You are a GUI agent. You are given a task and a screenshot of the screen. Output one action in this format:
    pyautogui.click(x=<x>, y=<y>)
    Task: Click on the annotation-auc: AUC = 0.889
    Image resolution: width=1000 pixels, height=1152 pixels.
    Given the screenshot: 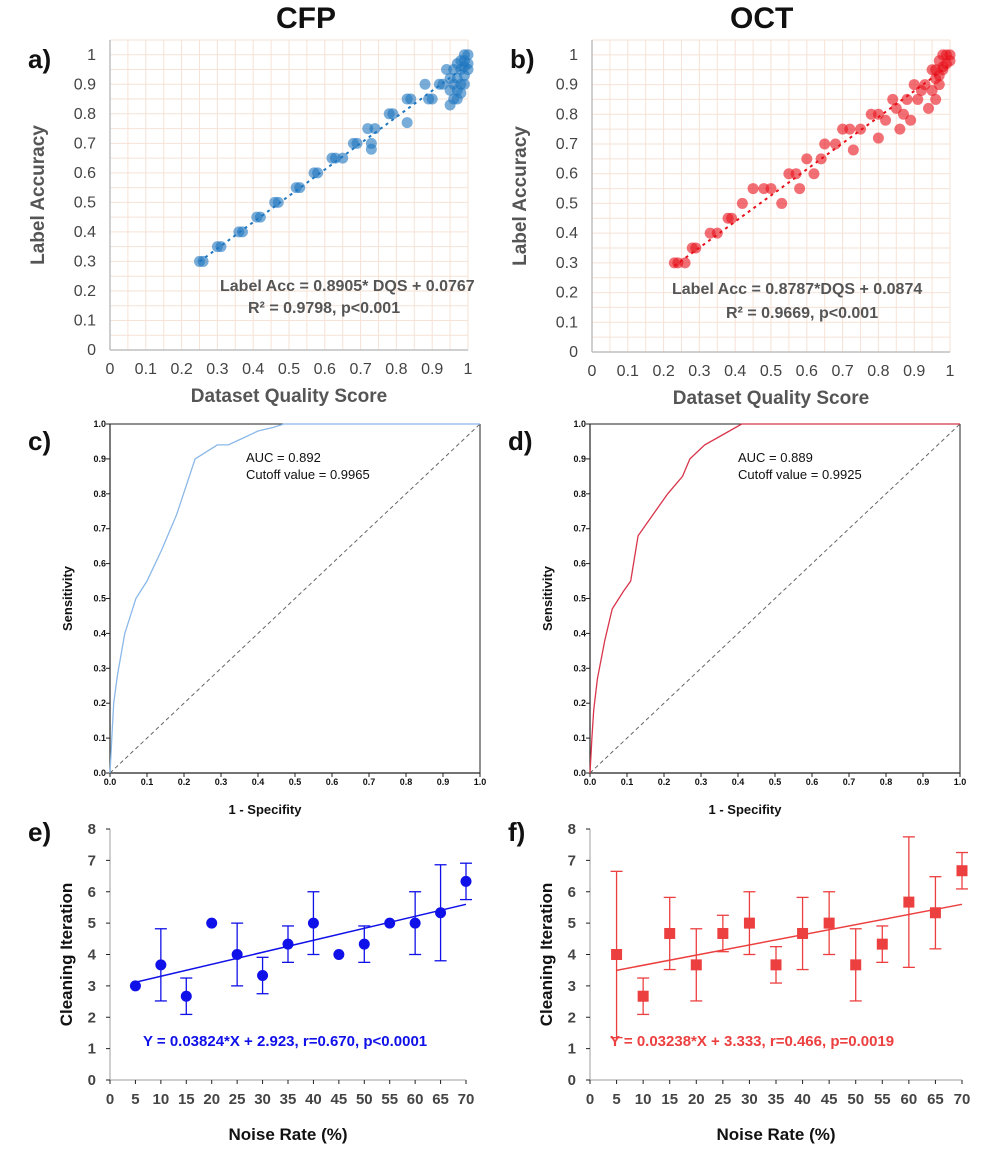 What is the action you would take?
    pyautogui.click(x=775, y=457)
    